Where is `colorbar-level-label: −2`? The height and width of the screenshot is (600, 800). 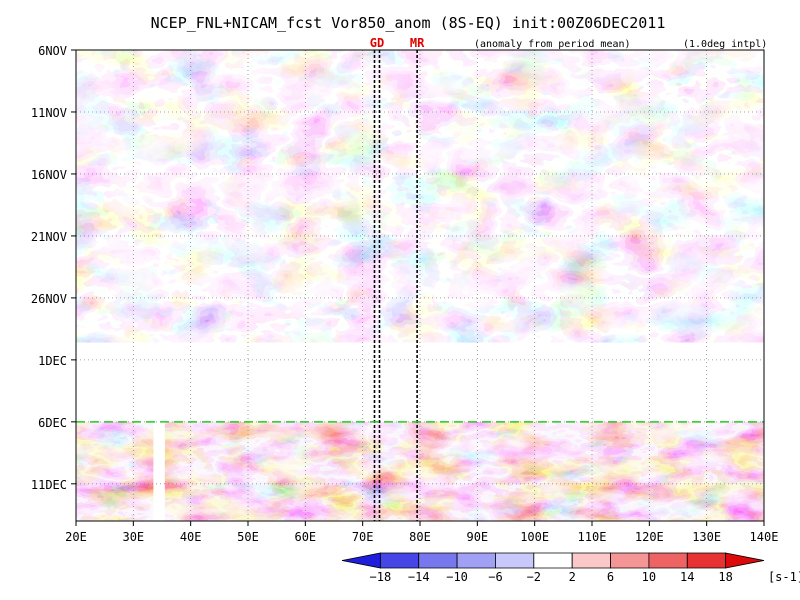
colorbar-level-label: −2 is located at coordinates (534, 577).